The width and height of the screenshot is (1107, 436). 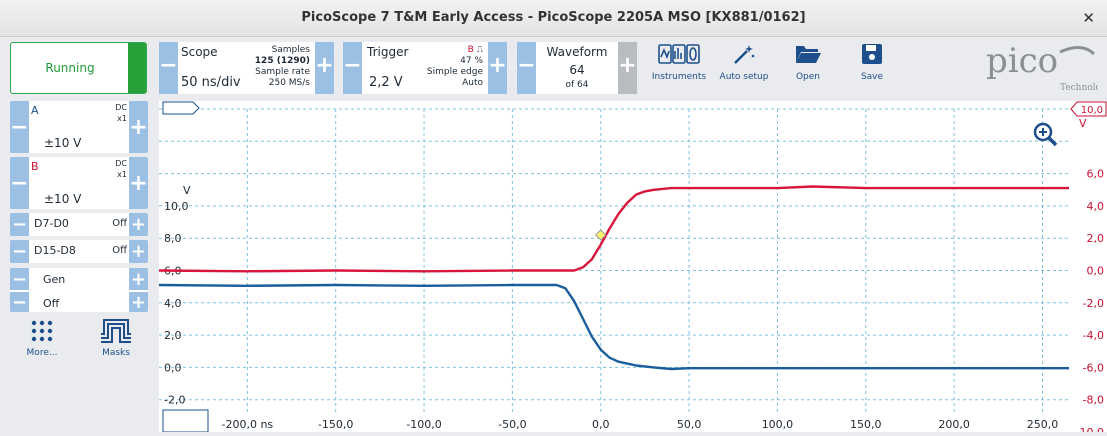 I want to click on channel-a-increase-button: +, so click(x=138, y=127).